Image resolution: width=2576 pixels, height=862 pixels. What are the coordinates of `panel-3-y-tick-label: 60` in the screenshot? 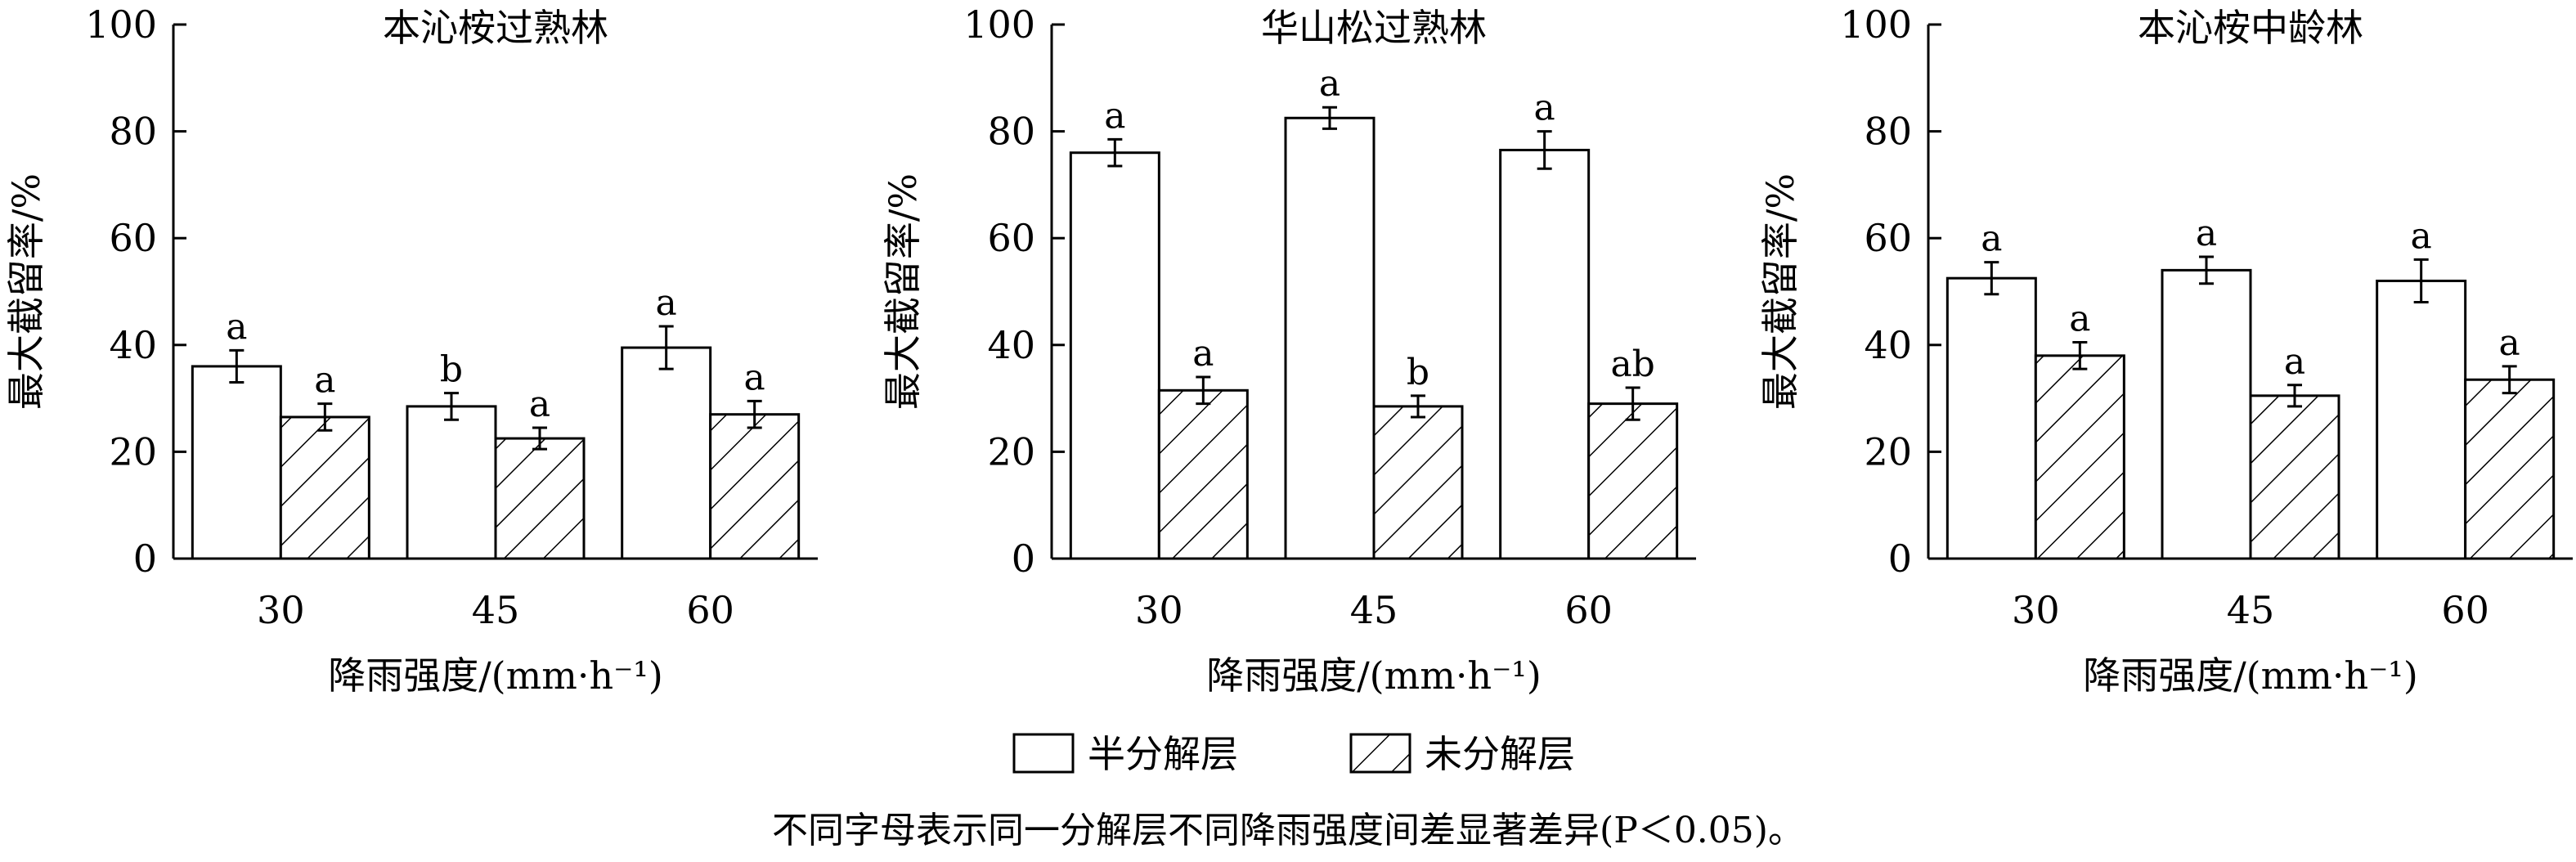 It's located at (1888, 238).